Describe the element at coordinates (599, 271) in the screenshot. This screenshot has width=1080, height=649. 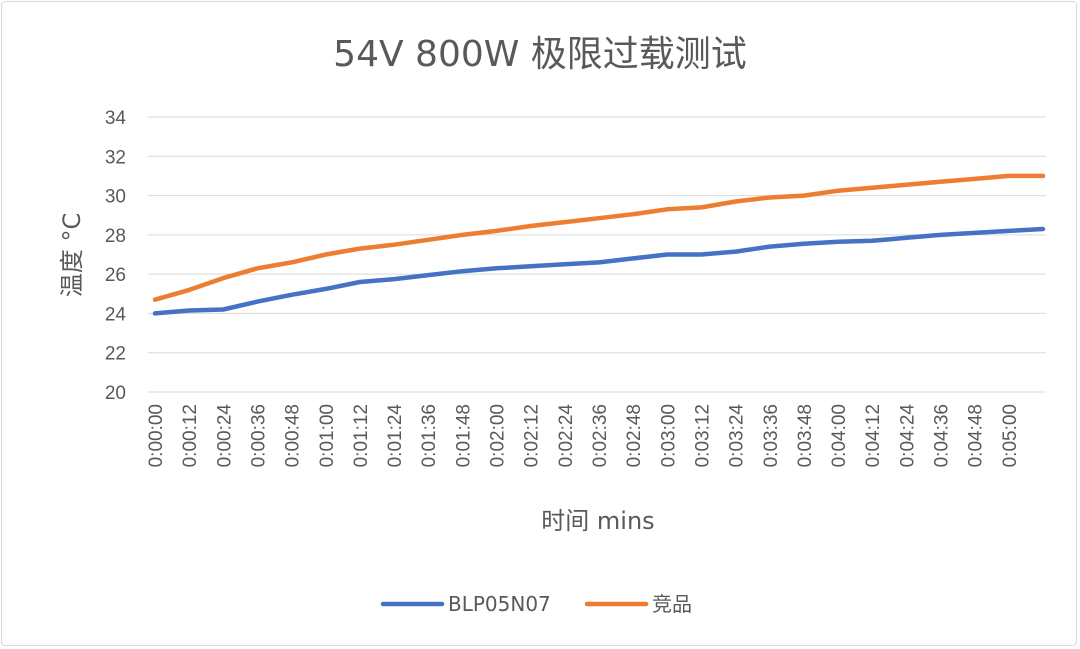
I see `series-line` at that location.